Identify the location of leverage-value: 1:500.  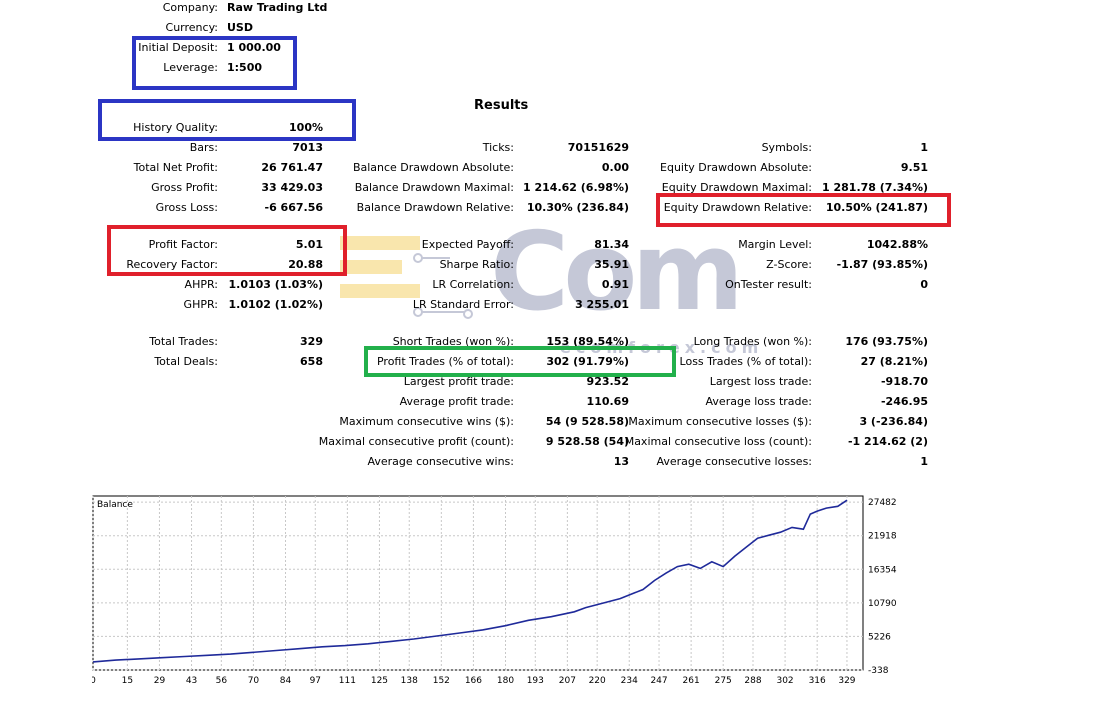
(245, 67).